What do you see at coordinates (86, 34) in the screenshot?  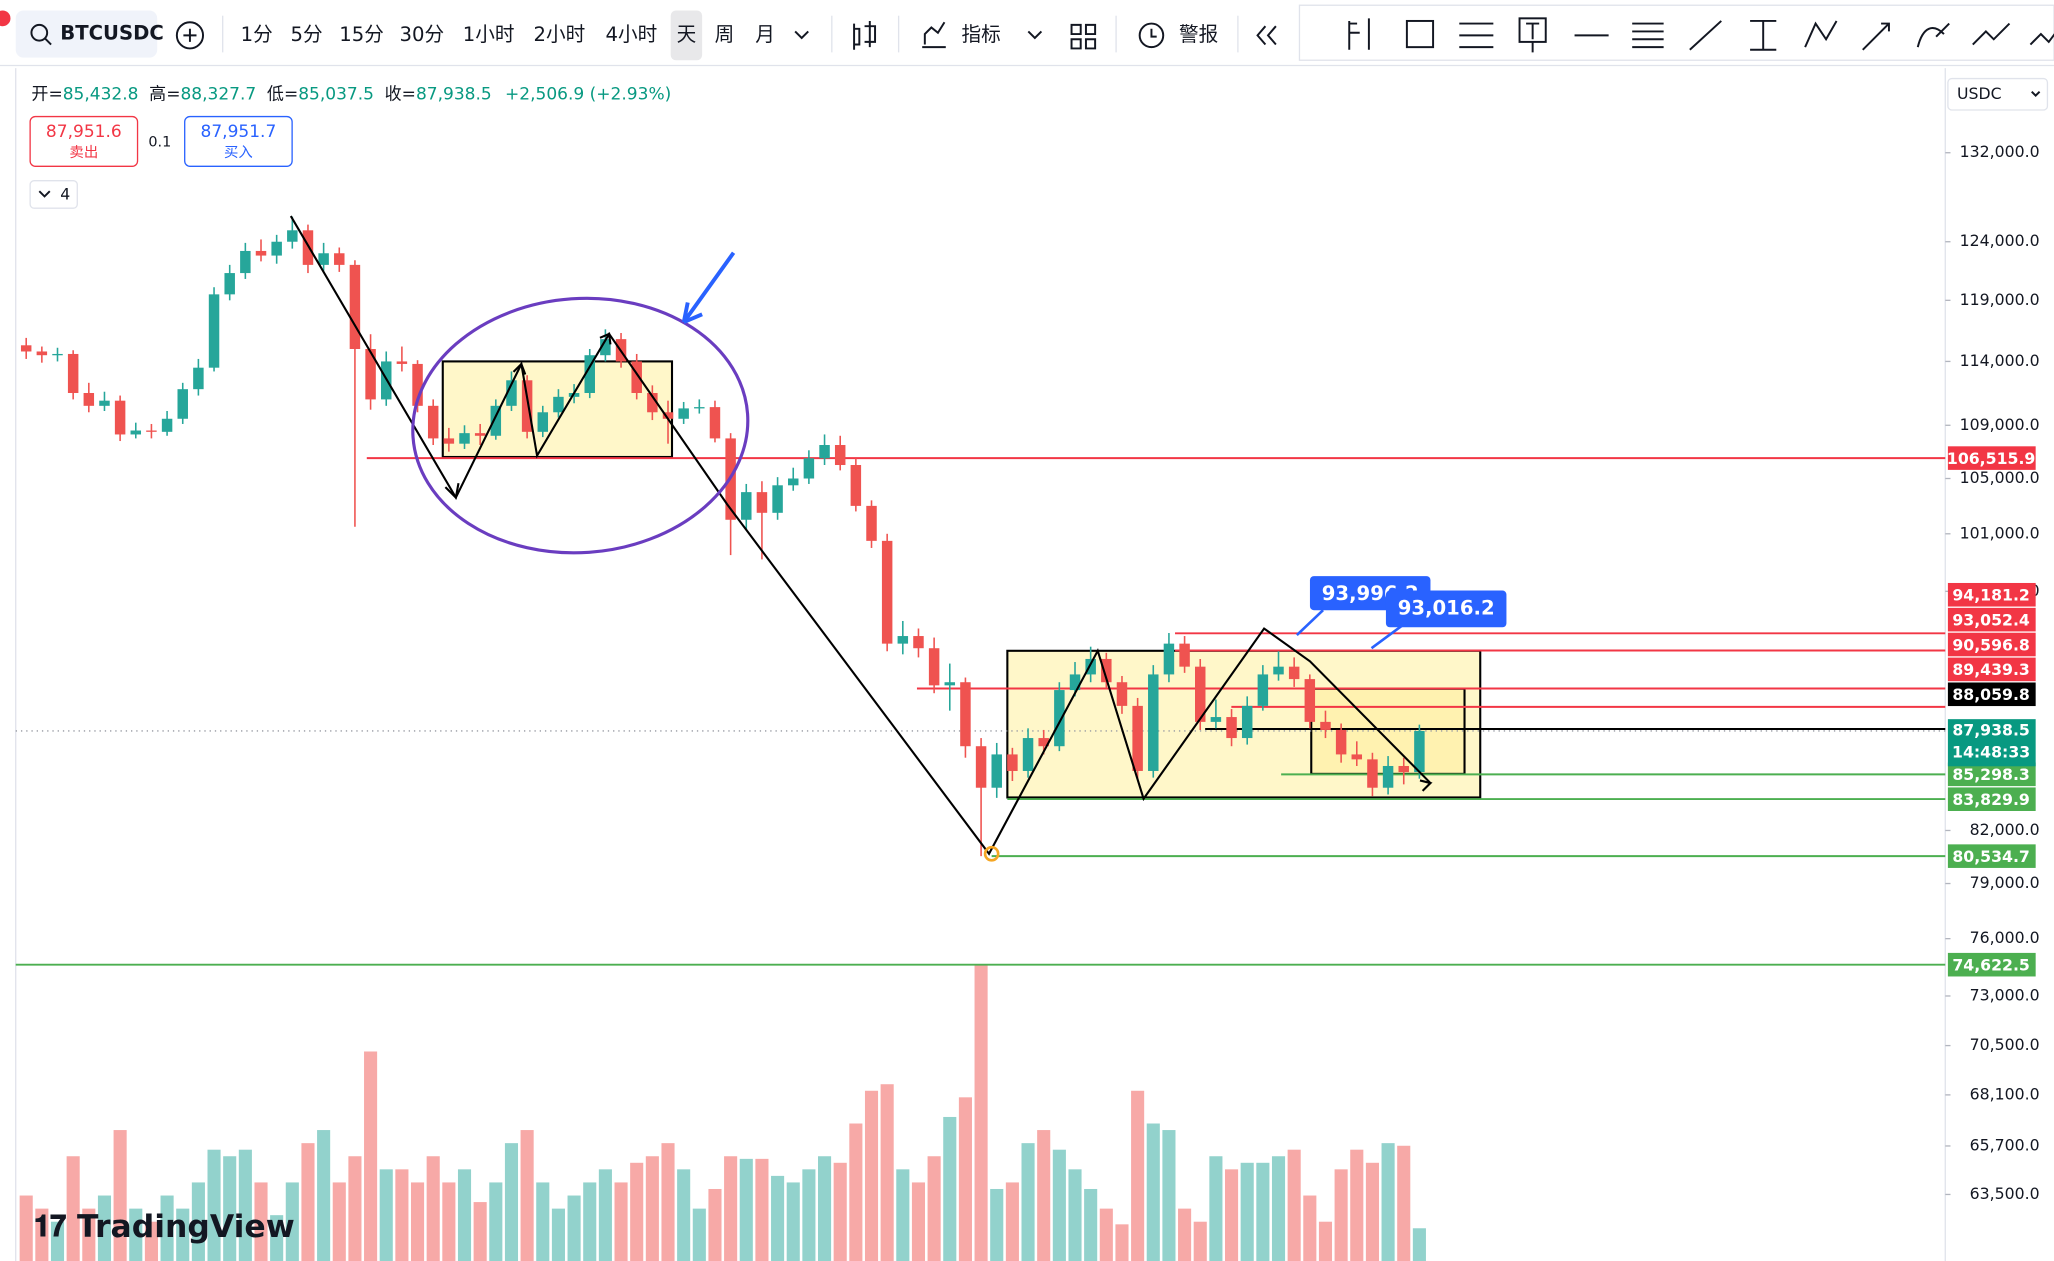 I see `symbol-search` at bounding box center [86, 34].